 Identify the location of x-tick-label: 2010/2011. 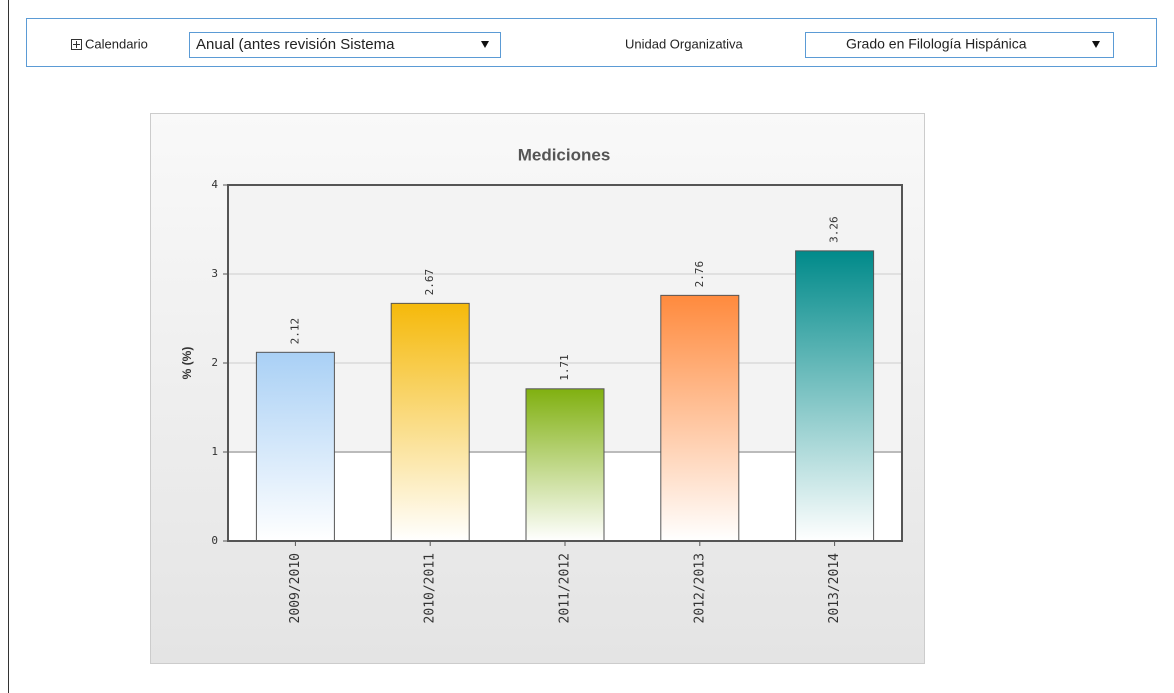
(430, 588).